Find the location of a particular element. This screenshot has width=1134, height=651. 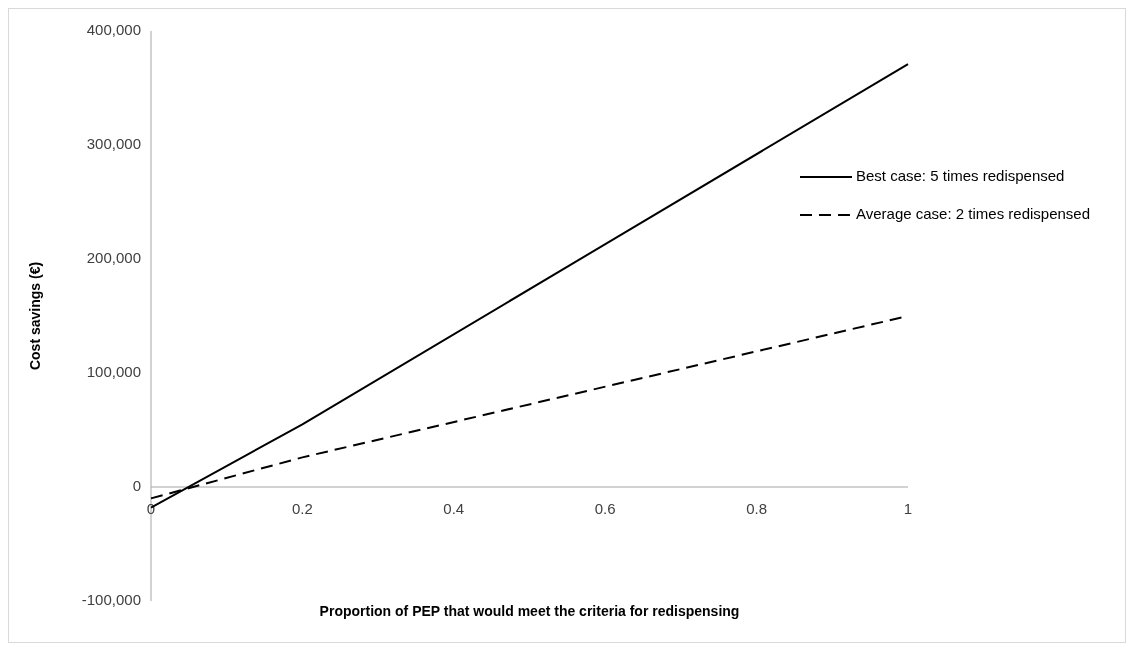

y-axis-title: Cost savings (€) is located at coordinates (34, 316).